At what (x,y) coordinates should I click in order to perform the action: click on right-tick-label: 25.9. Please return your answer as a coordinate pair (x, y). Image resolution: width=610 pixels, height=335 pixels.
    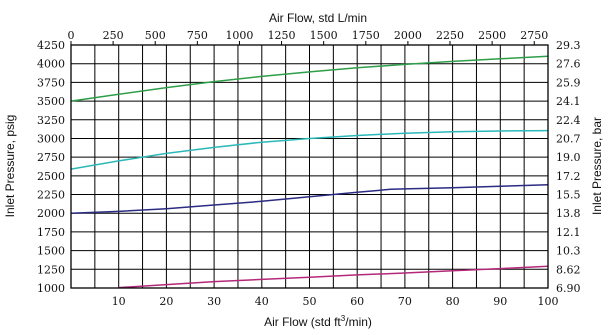
    Looking at the image, I should click on (568, 82).